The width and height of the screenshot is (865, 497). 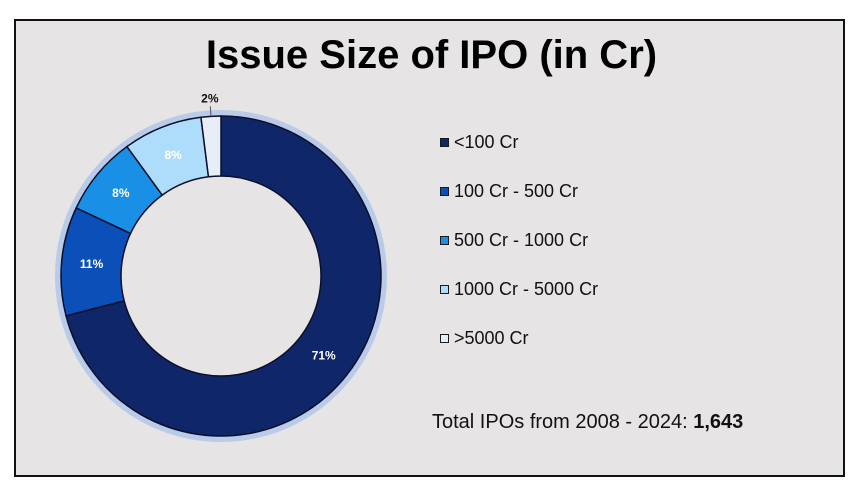 What do you see at coordinates (92, 264) in the screenshot?
I see `data-label-2: 11%` at bounding box center [92, 264].